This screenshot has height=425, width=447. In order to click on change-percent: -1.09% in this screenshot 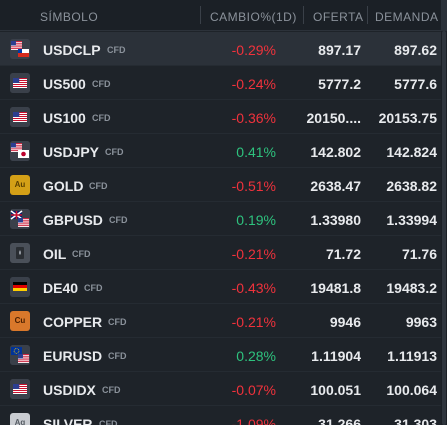, I will do `click(253, 420)`.